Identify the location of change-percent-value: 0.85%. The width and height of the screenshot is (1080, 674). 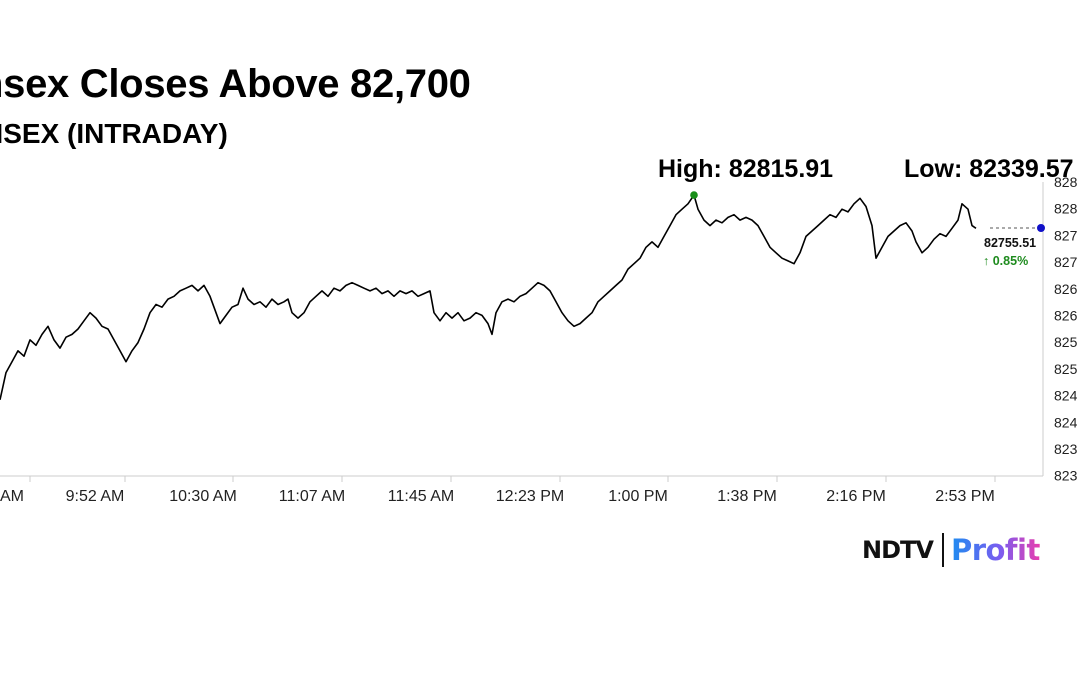
(1010, 261).